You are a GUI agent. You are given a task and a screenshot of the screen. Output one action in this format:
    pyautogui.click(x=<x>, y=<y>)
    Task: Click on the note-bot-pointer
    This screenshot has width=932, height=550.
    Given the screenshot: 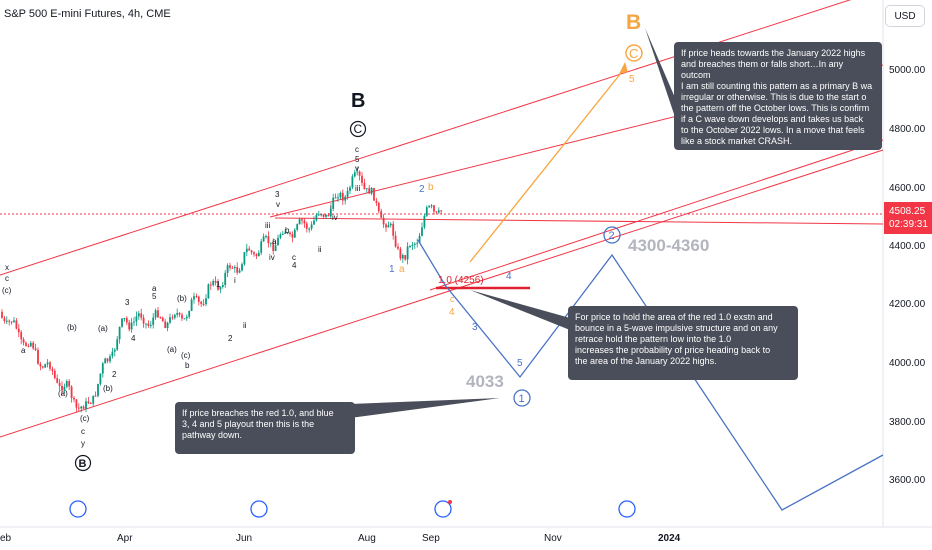 What is the action you would take?
    pyautogui.click(x=425, y=408)
    